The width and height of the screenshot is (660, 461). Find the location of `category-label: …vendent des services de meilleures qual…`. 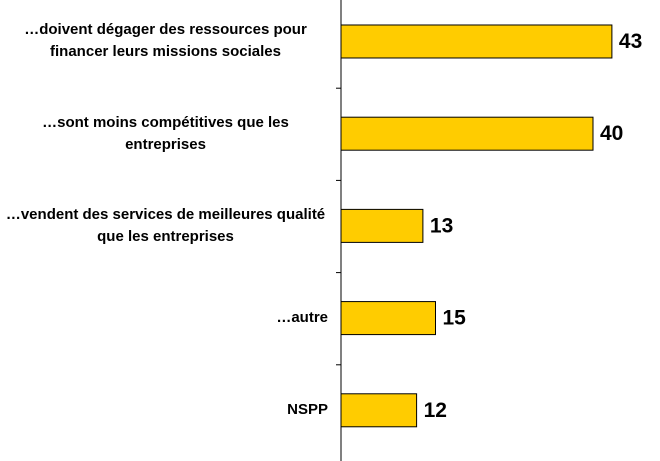

category-label: …vendent des services de meilleures qual… is located at coordinates (165, 226).